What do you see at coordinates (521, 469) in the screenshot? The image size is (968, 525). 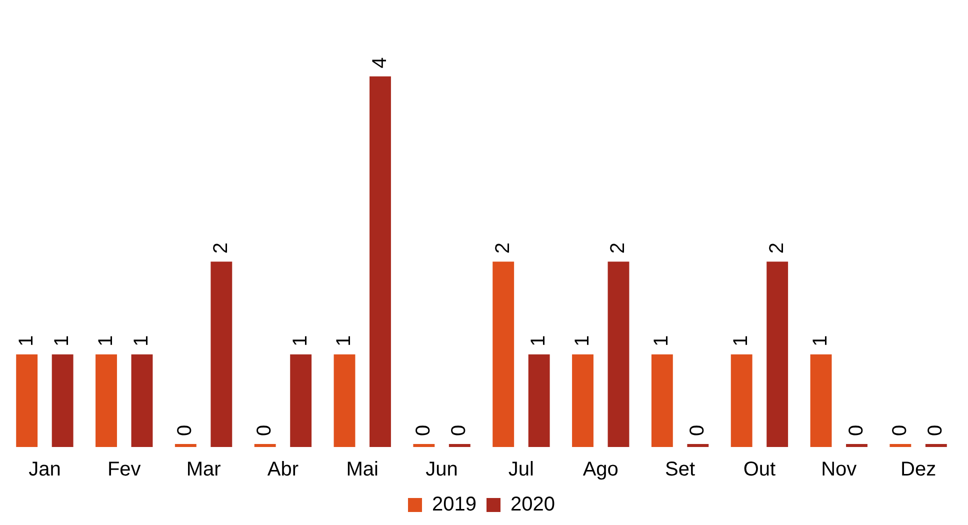 I see `x-tick-label: Jul` at bounding box center [521, 469].